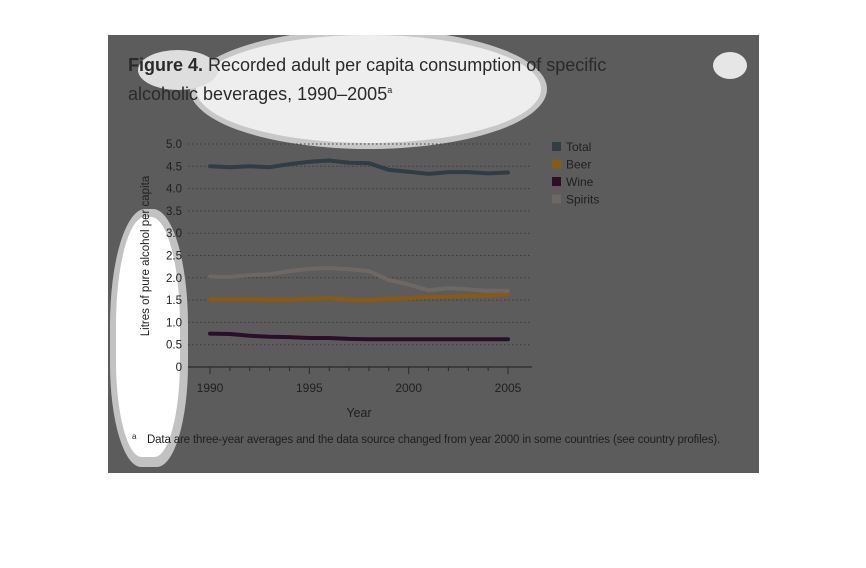  What do you see at coordinates (556, 164) in the screenshot?
I see `legend-swatch-beer` at bounding box center [556, 164].